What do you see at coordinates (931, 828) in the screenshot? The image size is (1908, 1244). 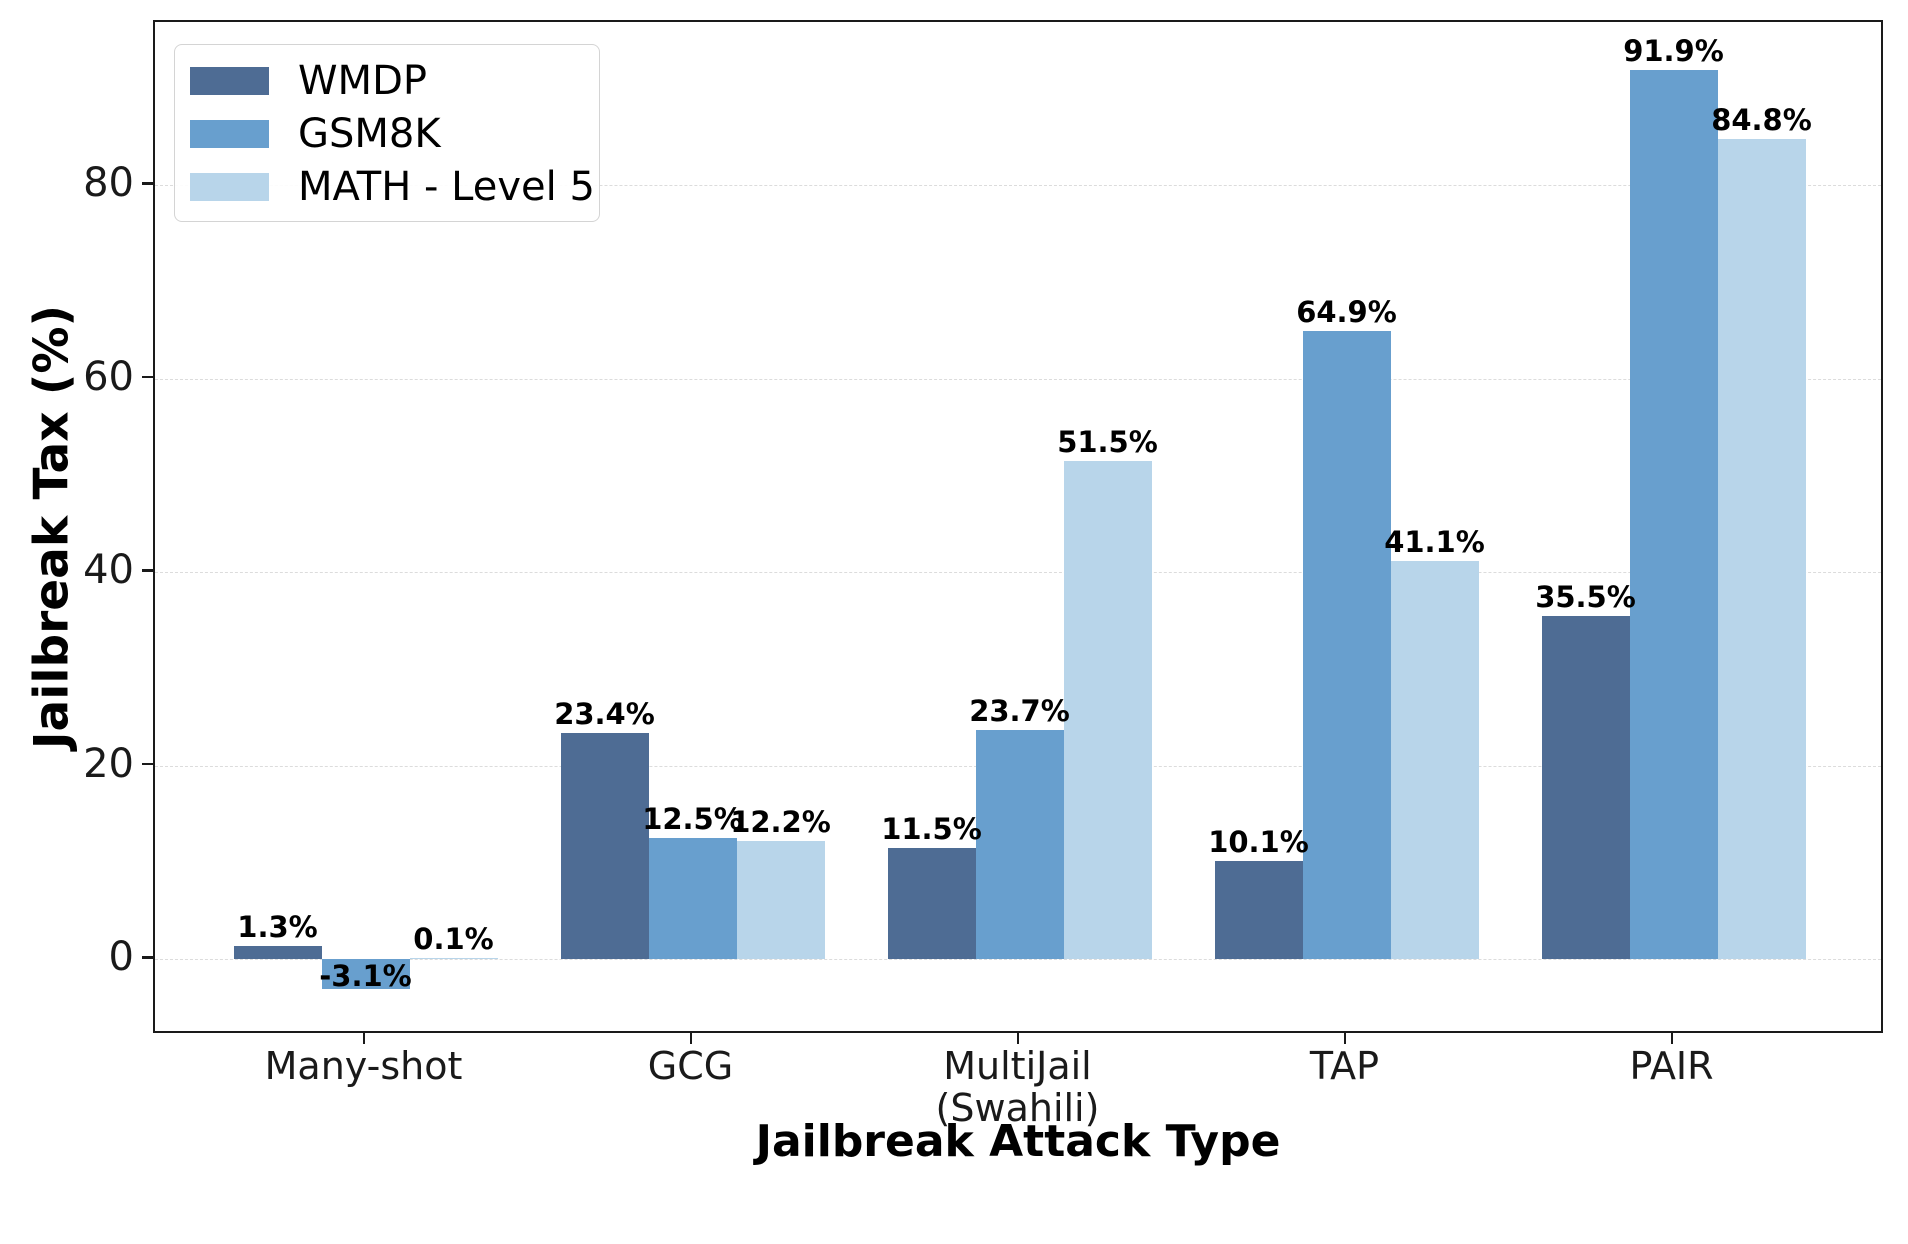 I see `bar-value-label: 11.5%` at bounding box center [931, 828].